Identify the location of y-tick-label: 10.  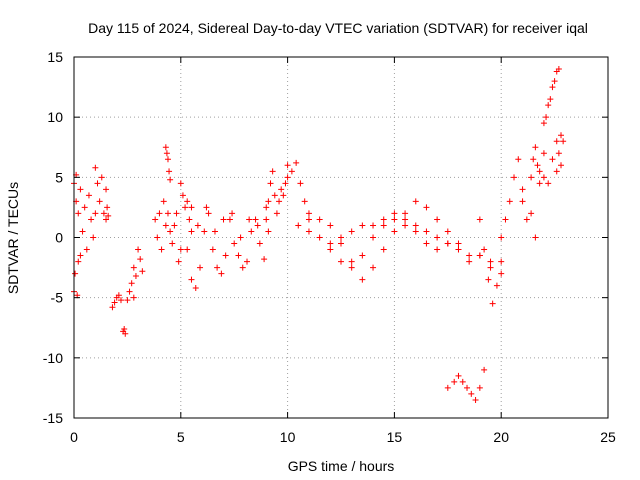
(55, 117).